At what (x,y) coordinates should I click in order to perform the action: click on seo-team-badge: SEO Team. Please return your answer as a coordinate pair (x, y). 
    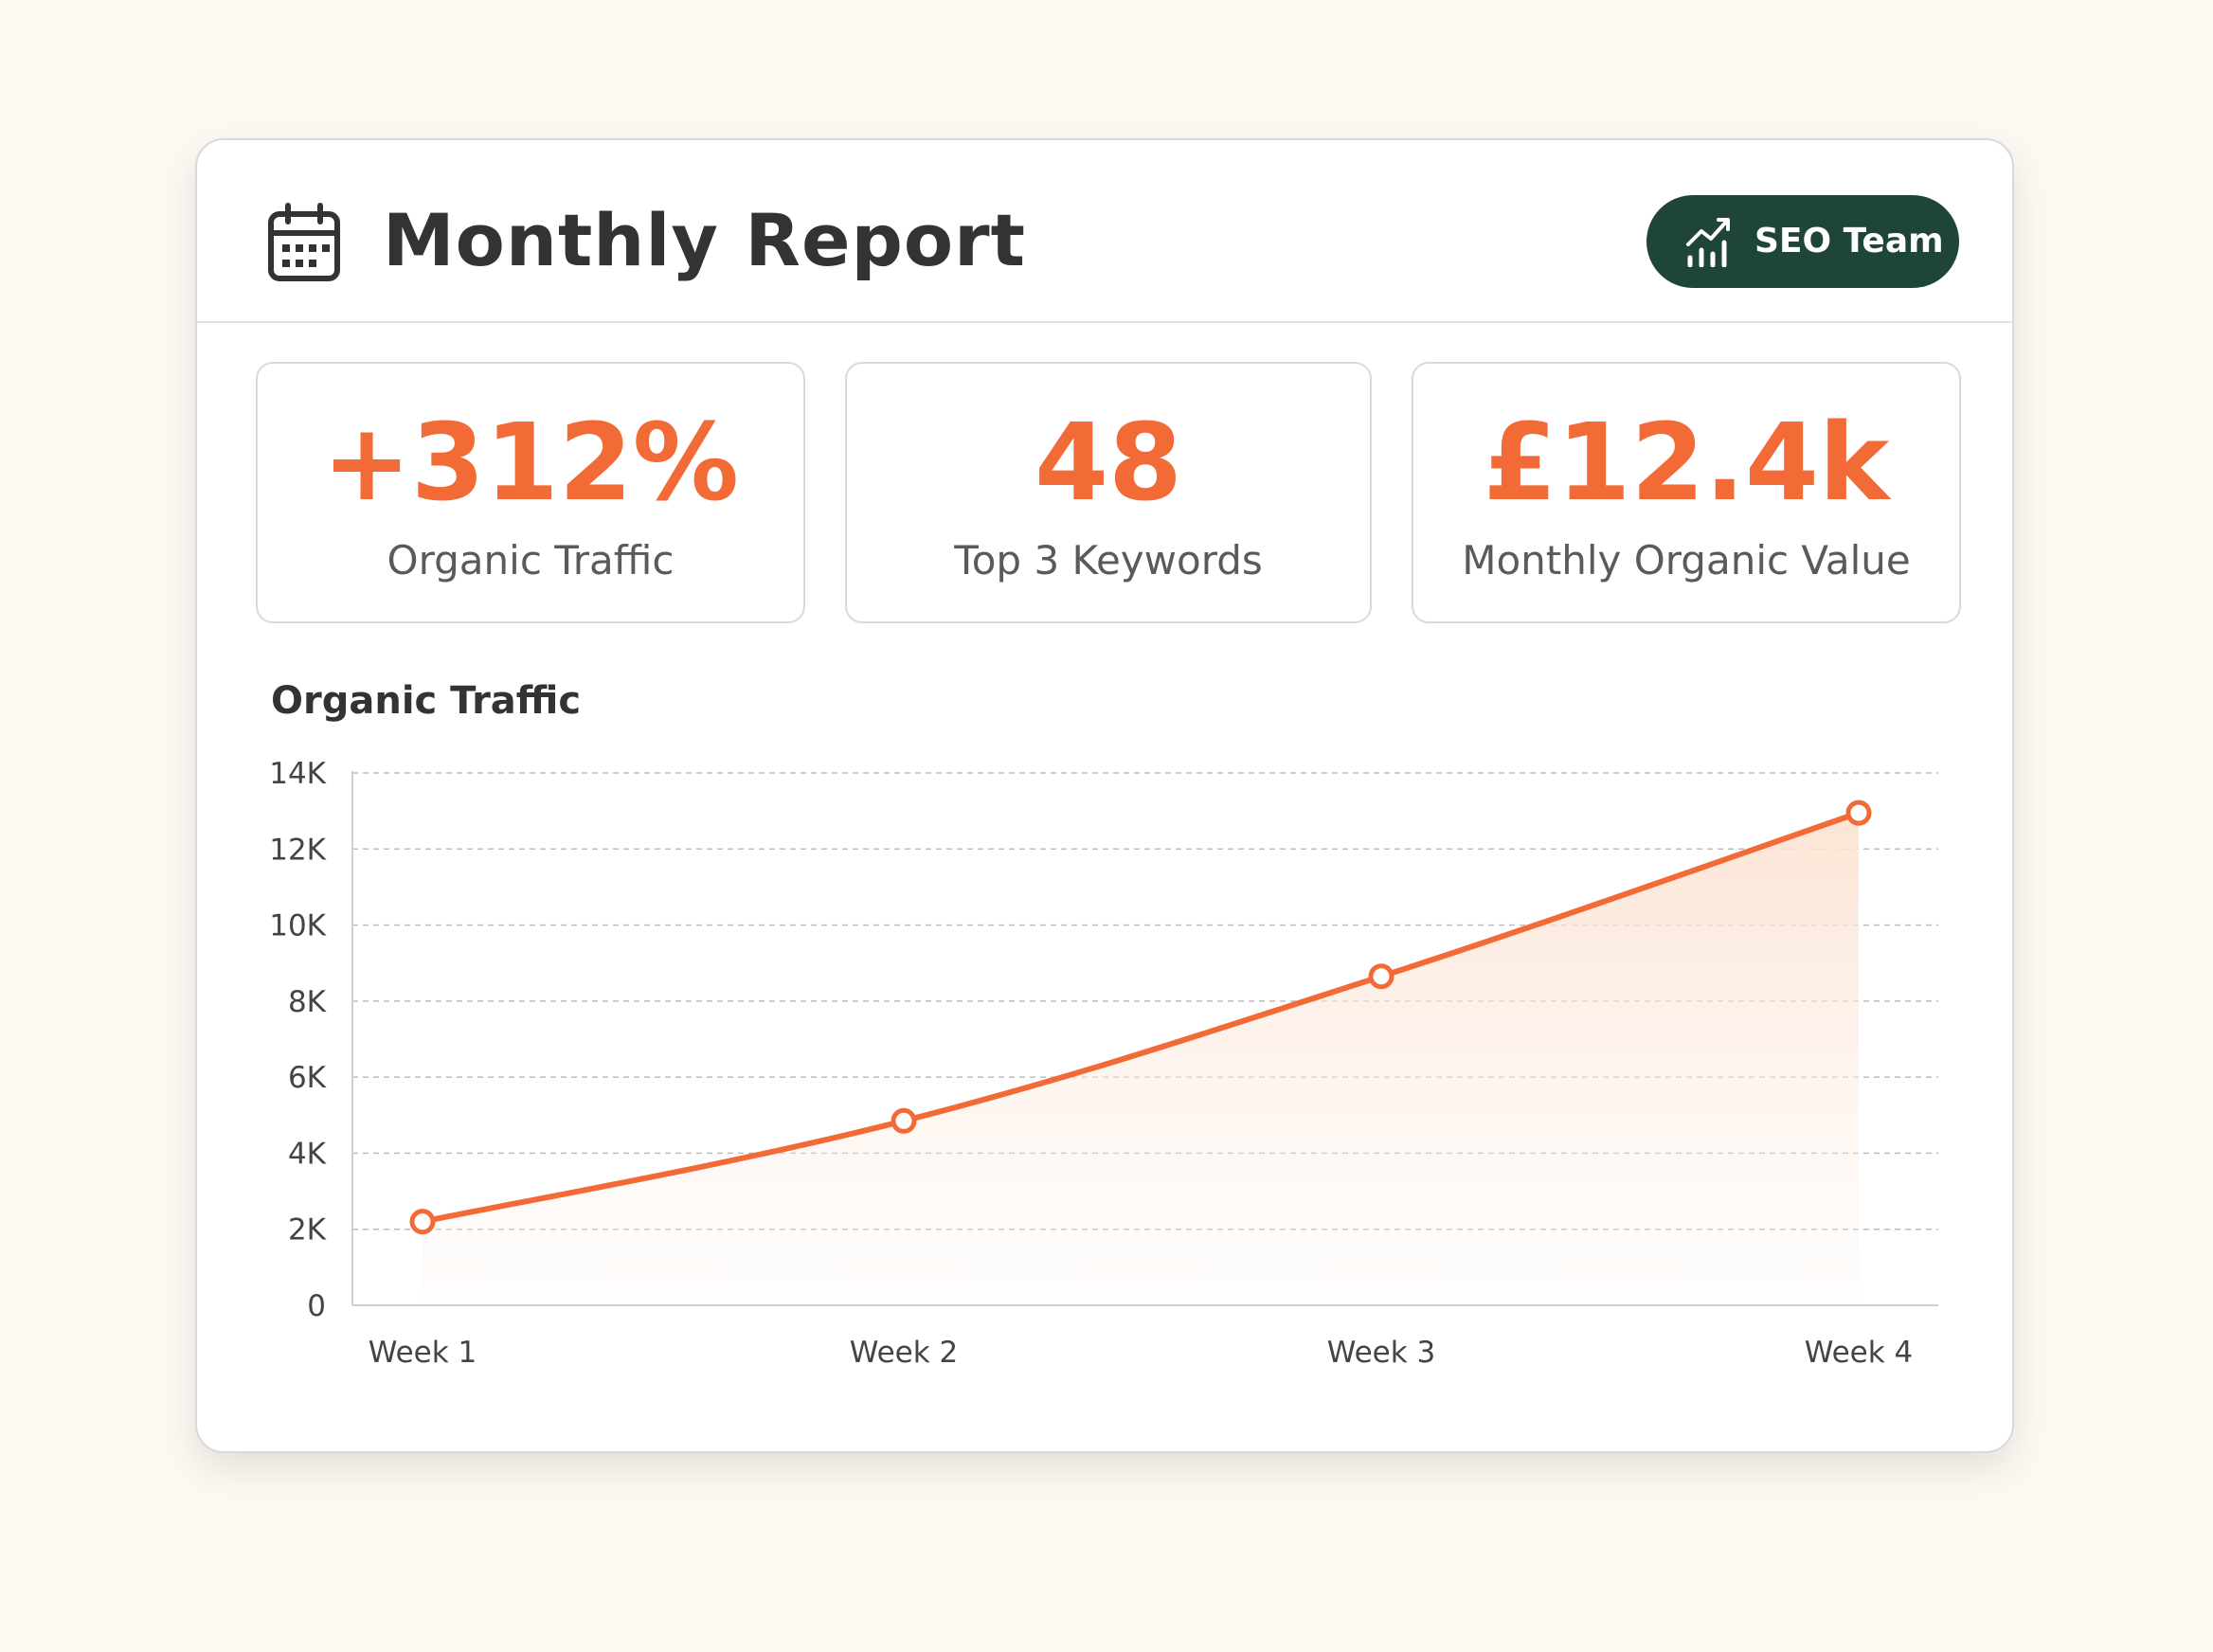
    Looking at the image, I should click on (1802, 241).